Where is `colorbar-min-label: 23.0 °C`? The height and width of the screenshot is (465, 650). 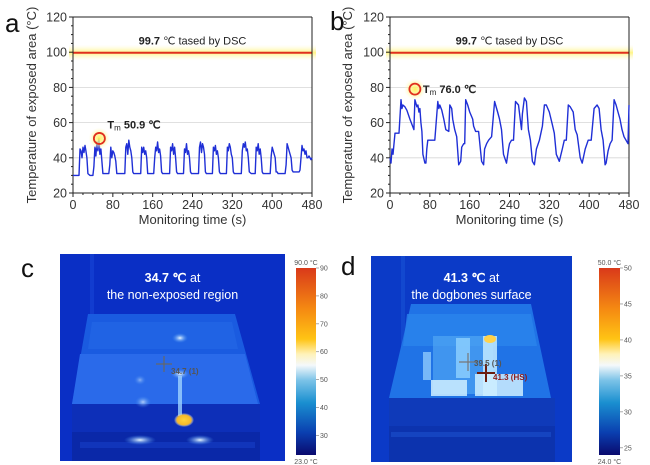
colorbar-min-label: 23.0 °C is located at coordinates (305, 461).